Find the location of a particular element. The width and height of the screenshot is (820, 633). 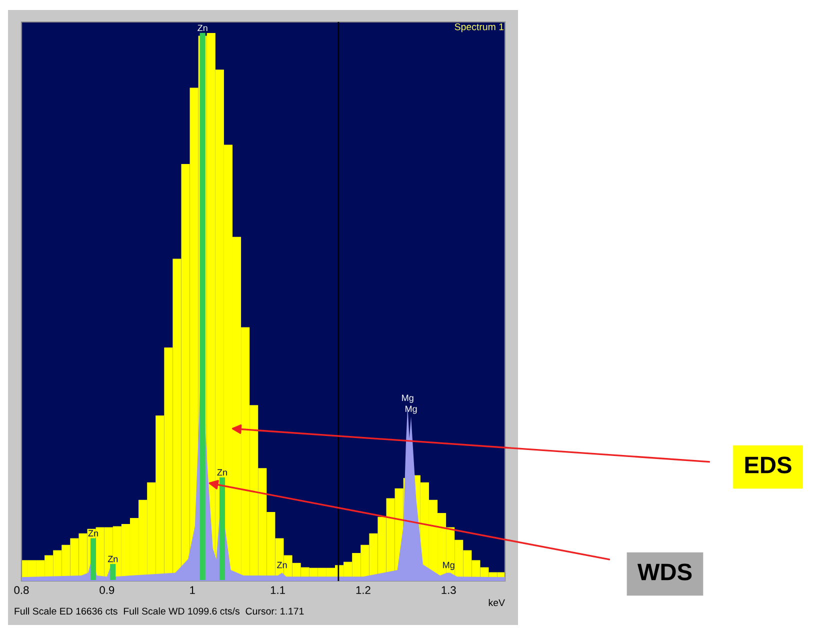

x-tick-label: 0.8 is located at coordinates (21, 590).